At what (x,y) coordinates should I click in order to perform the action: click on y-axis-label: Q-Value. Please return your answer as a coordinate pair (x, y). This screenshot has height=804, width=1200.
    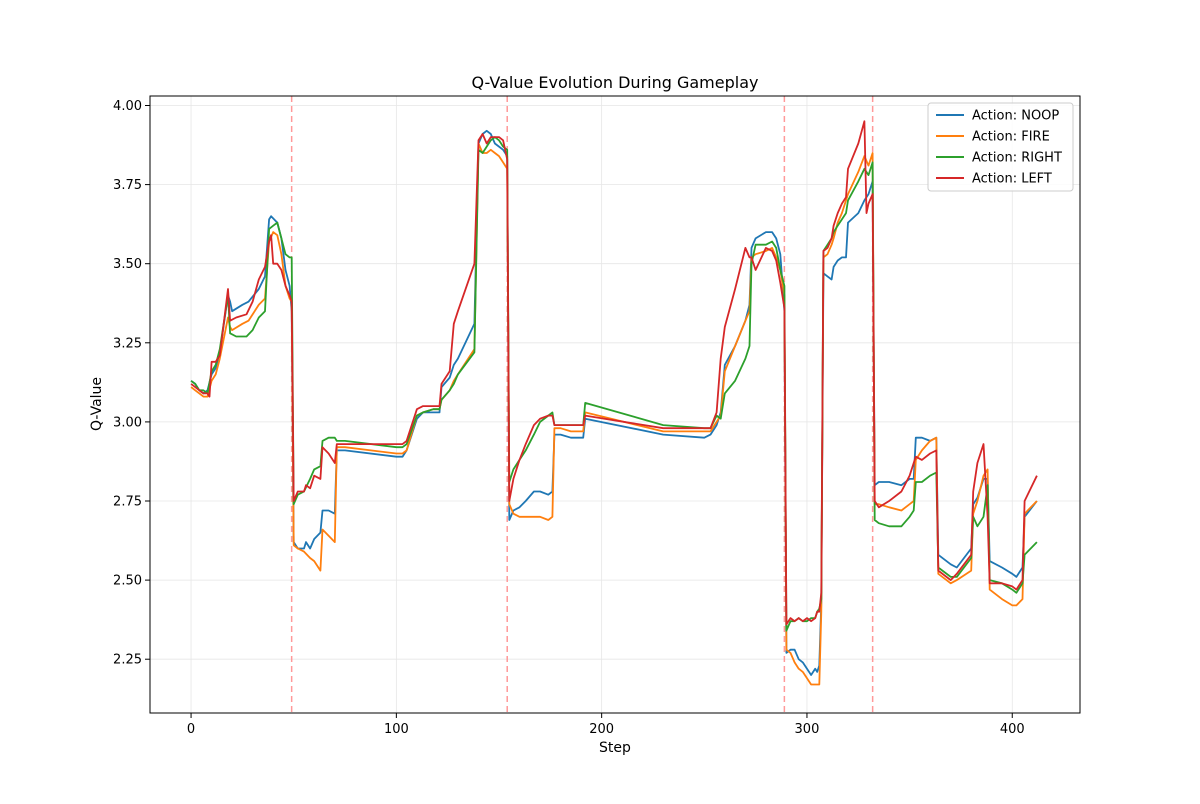
    Looking at the image, I should click on (97, 404).